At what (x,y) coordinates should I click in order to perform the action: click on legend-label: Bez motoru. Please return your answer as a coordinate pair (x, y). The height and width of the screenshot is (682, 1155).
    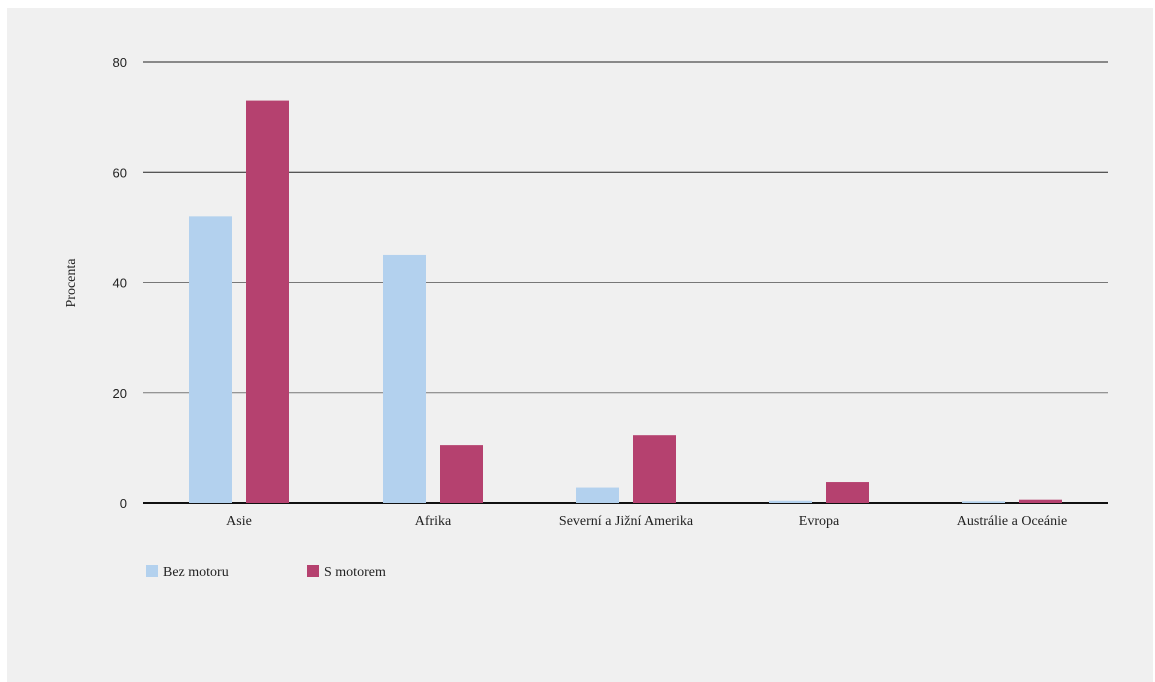
    Looking at the image, I should click on (196, 572).